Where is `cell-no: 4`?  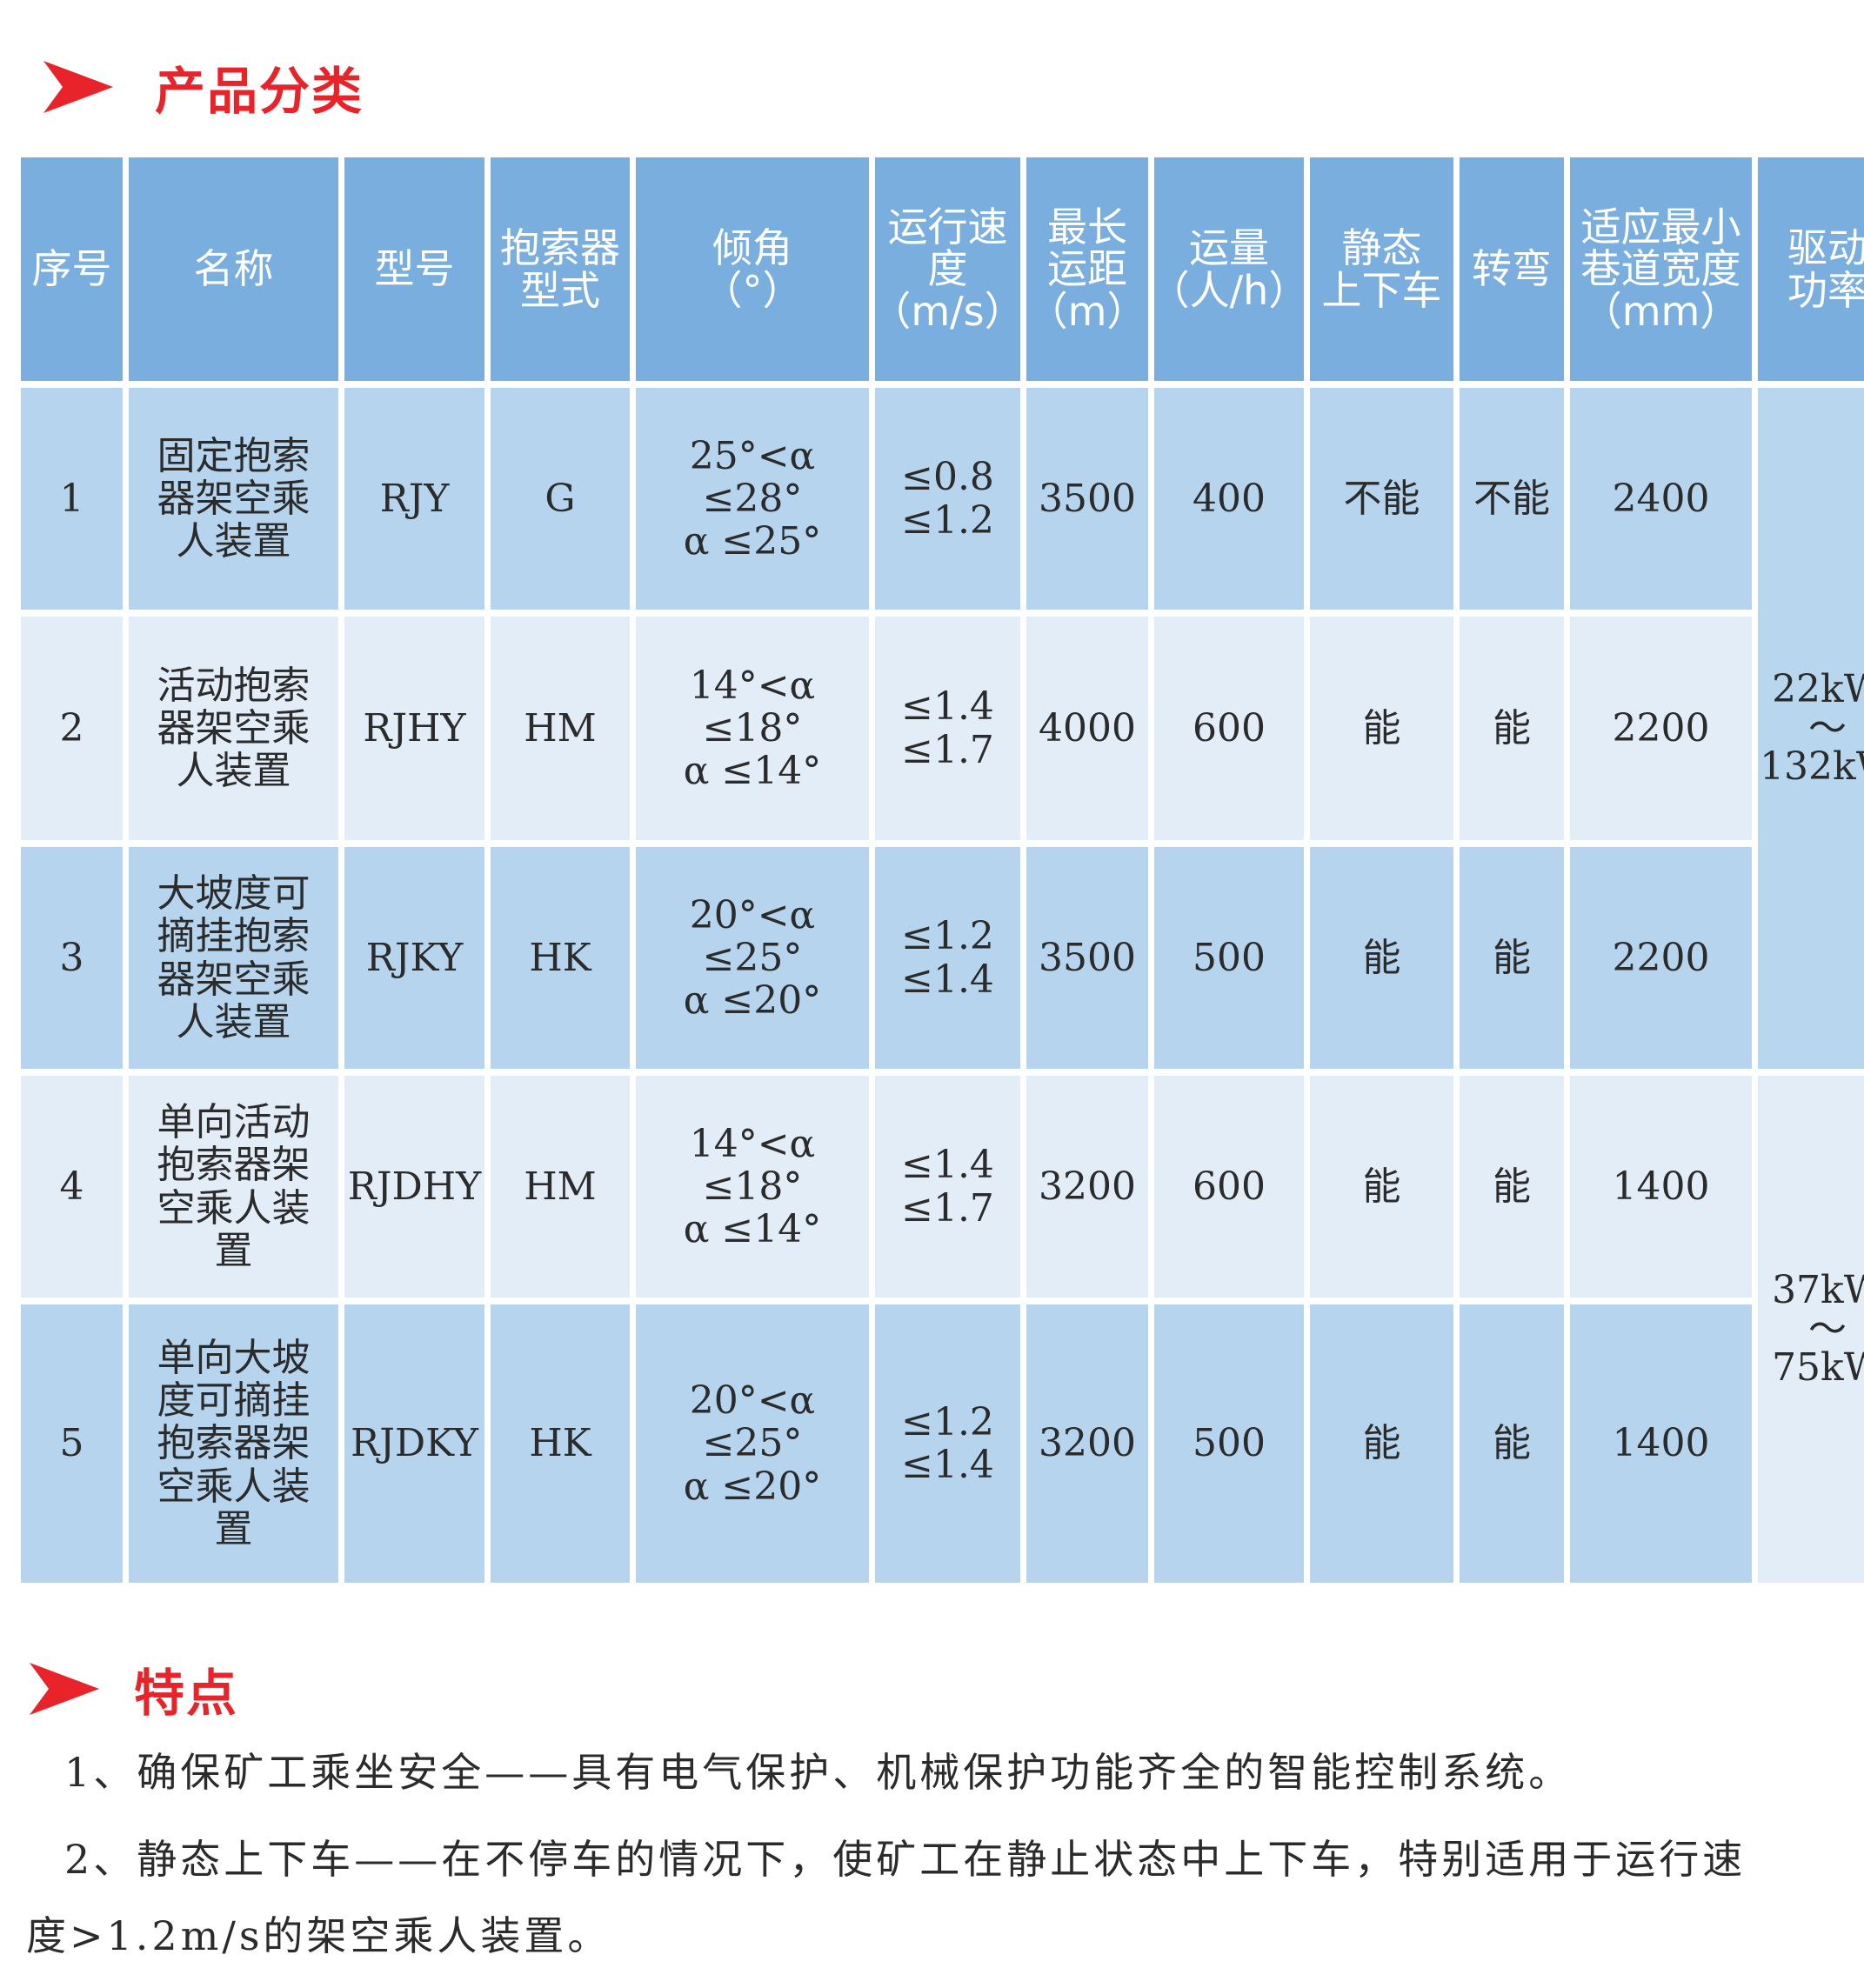 cell-no: 4 is located at coordinates (72, 1187).